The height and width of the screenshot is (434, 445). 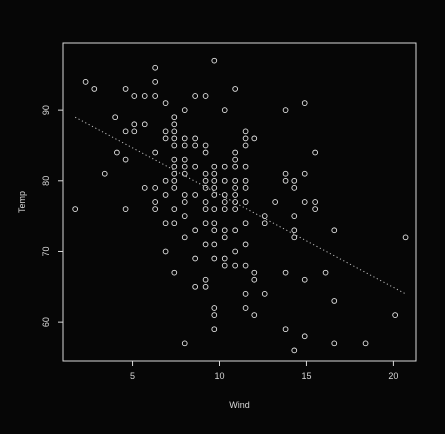 I want to click on y-tick-label: 70, so click(x=46, y=251).